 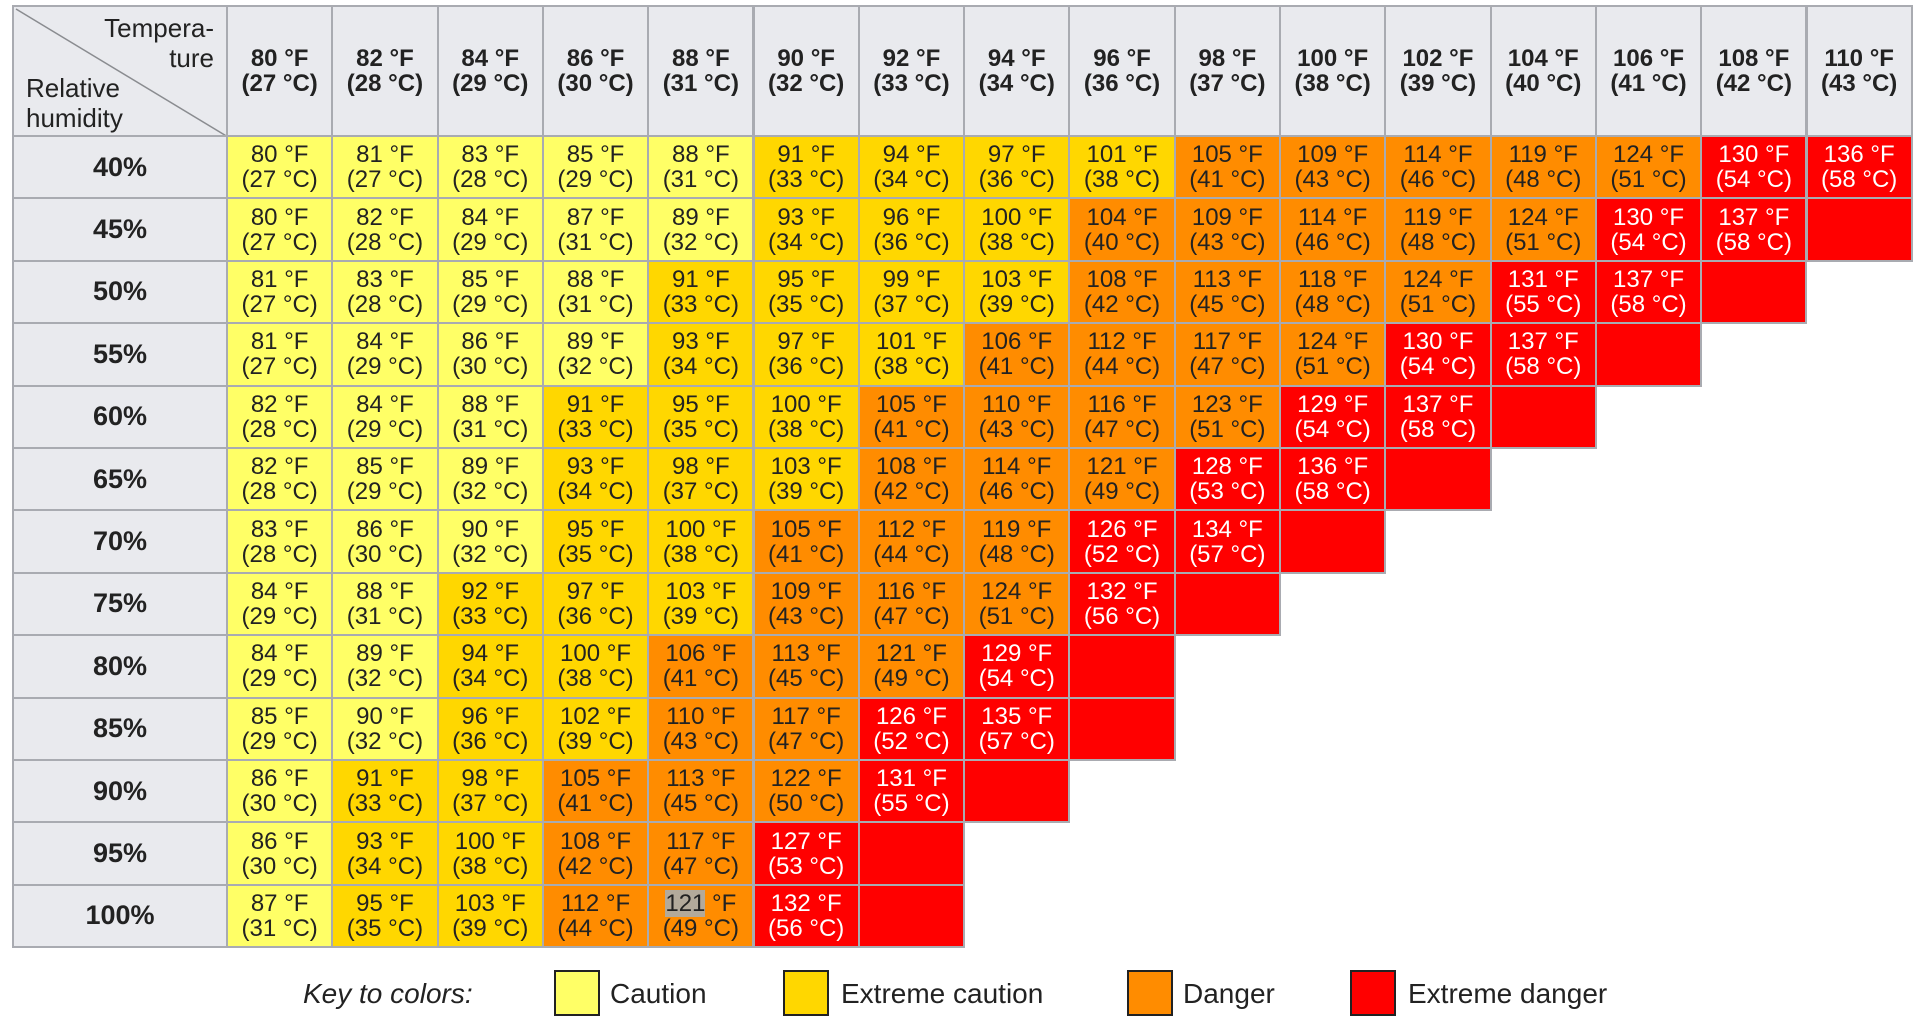 What do you see at coordinates (279, 903) in the screenshot?
I see `cell-fahrenheit: 87 °F` at bounding box center [279, 903].